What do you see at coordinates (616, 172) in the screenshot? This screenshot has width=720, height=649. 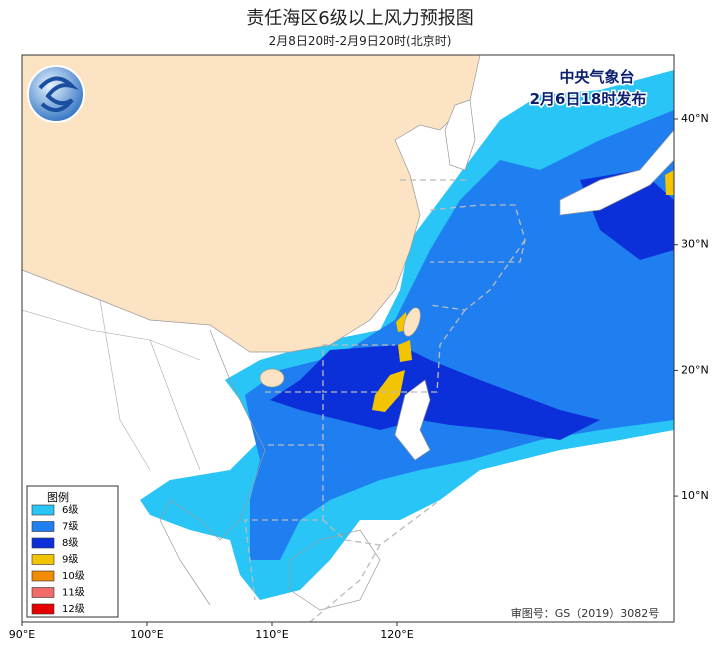 I see `japan` at bounding box center [616, 172].